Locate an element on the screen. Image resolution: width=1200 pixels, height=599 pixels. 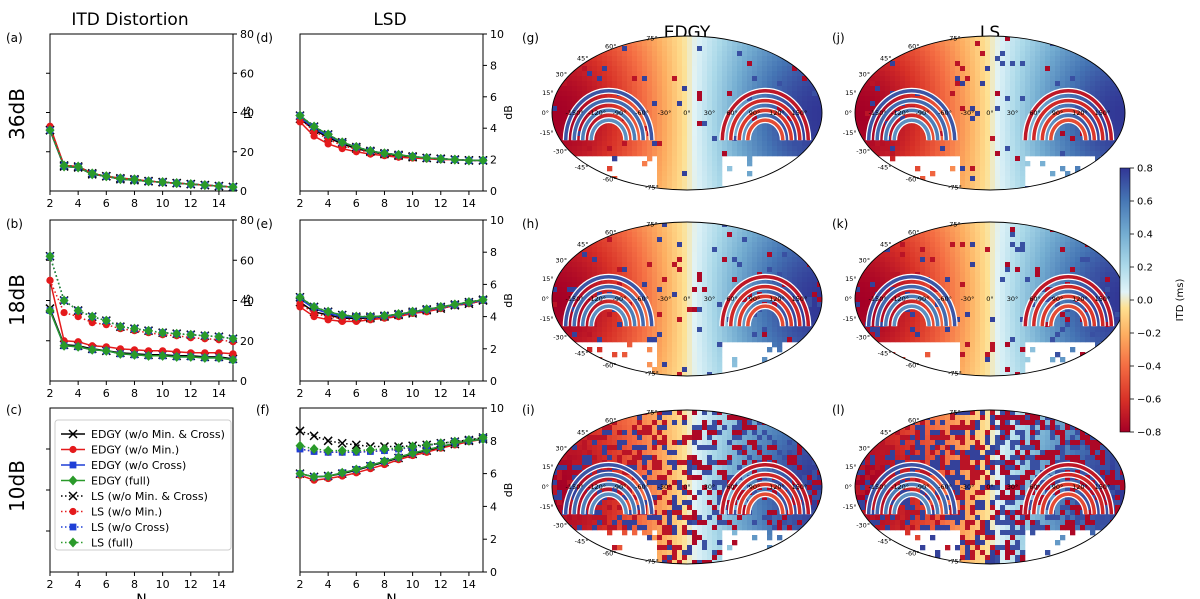
lat-tick-label: 30° is located at coordinates (562, 449).